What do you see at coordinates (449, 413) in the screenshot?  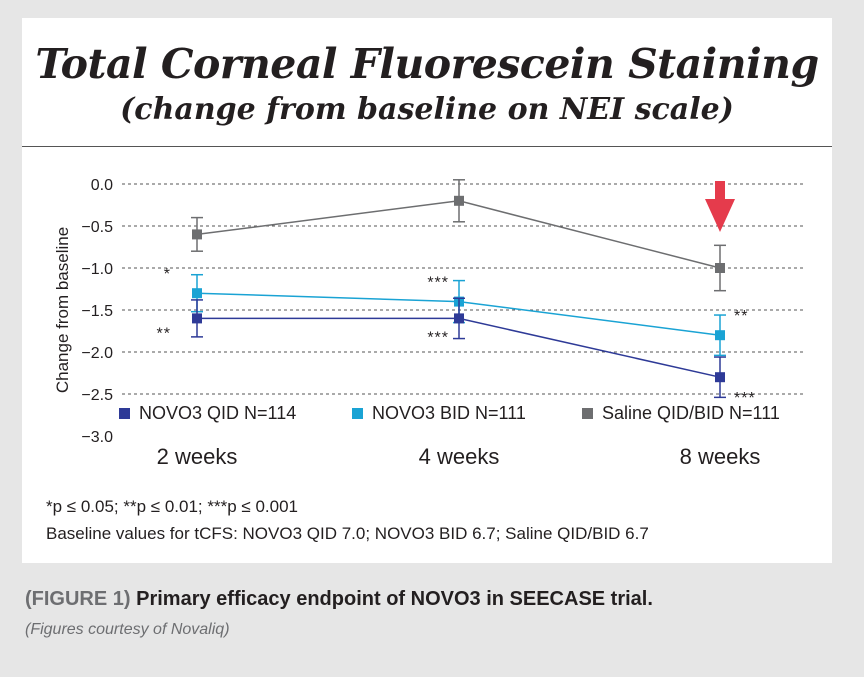 I see `legend-label: NOVO3 BID N=111` at bounding box center [449, 413].